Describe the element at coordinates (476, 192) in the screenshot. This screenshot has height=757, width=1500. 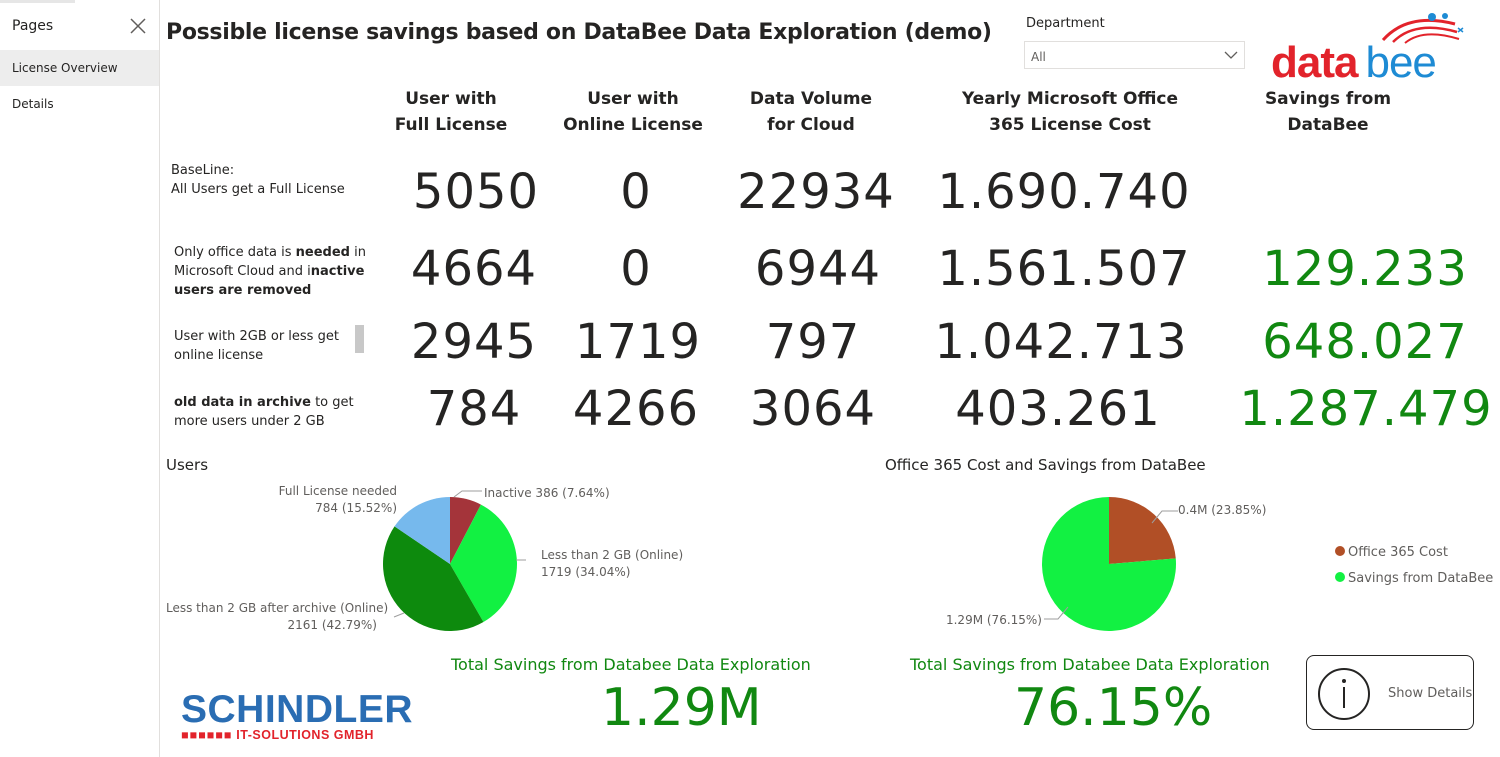
I see `baseline-full-license: 5050` at that location.